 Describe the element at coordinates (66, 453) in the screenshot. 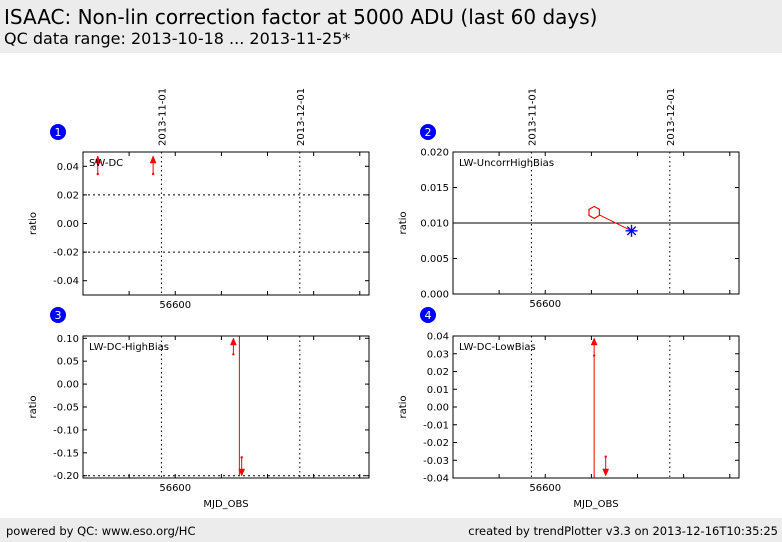

I see `y-tick-label: -0.15` at that location.